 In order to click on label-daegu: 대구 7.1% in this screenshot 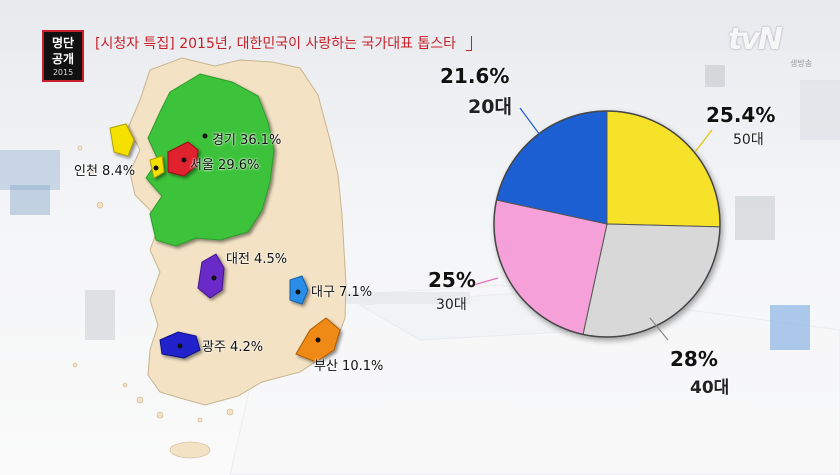, I will do `click(342, 292)`.